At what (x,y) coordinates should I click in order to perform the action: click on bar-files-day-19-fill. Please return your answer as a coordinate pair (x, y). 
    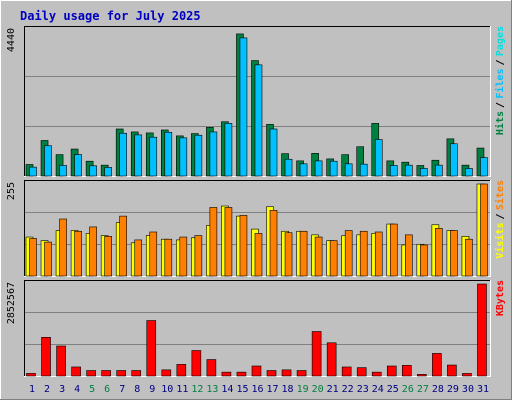
    Looking at the image, I should click on (303, 170).